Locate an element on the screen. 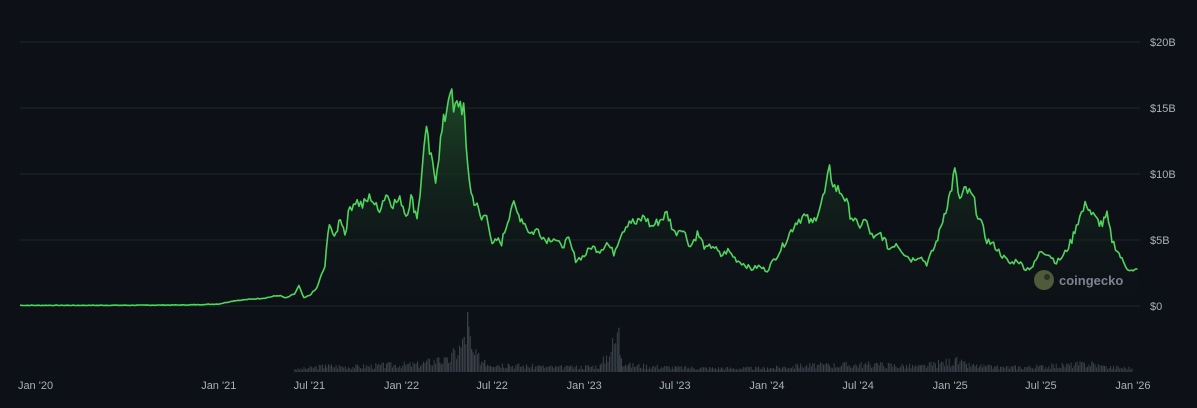 This screenshot has width=1197, height=408. y-tick-label: $10B is located at coordinates (1163, 175).